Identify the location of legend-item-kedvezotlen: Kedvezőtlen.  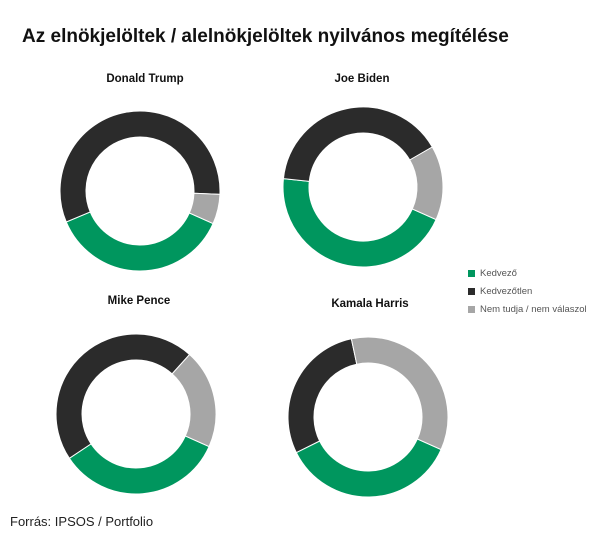
(527, 291).